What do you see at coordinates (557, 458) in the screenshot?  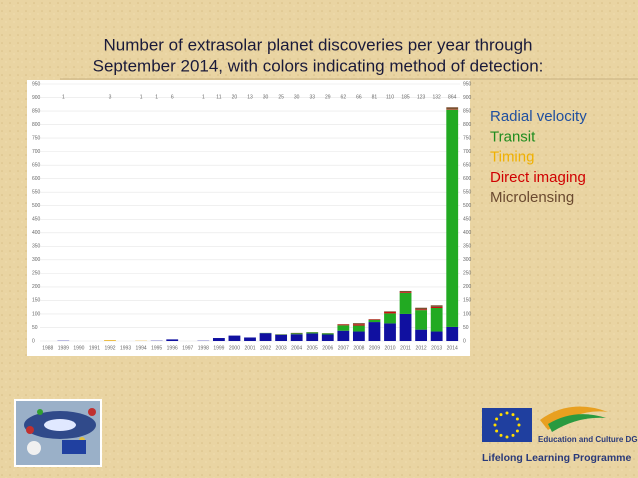 I see `footer-programme: Lifelong Learning Programme` at bounding box center [557, 458].